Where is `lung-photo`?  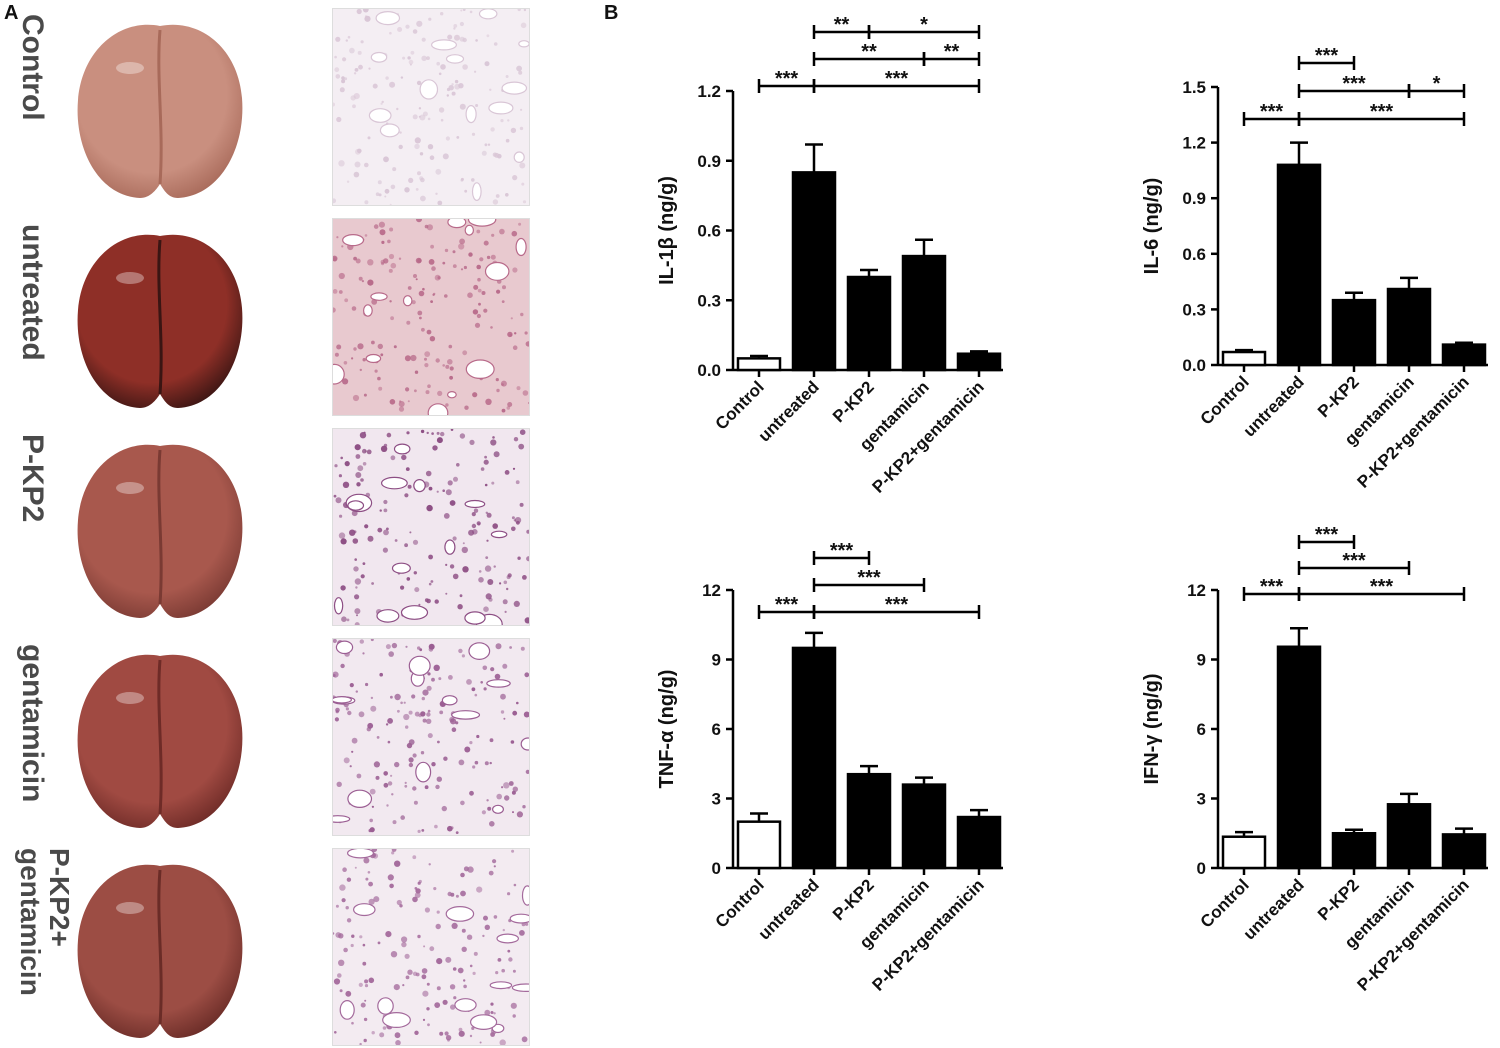 lung-photo is located at coordinates (160, 111).